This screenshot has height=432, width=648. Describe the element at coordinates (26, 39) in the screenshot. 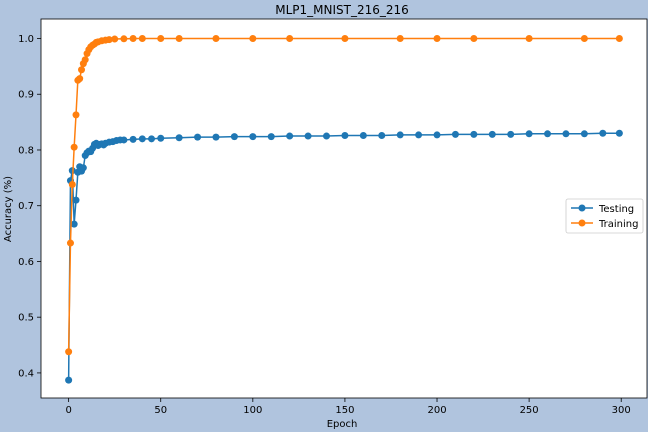

I see `y-tick-label: 1.0` at that location.